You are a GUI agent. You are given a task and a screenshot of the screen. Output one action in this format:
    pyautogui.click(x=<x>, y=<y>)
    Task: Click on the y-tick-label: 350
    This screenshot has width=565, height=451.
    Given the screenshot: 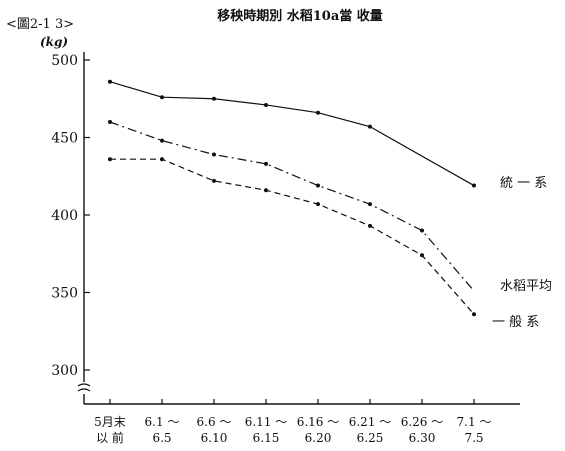 What is the action you would take?
    pyautogui.click(x=64, y=294)
    